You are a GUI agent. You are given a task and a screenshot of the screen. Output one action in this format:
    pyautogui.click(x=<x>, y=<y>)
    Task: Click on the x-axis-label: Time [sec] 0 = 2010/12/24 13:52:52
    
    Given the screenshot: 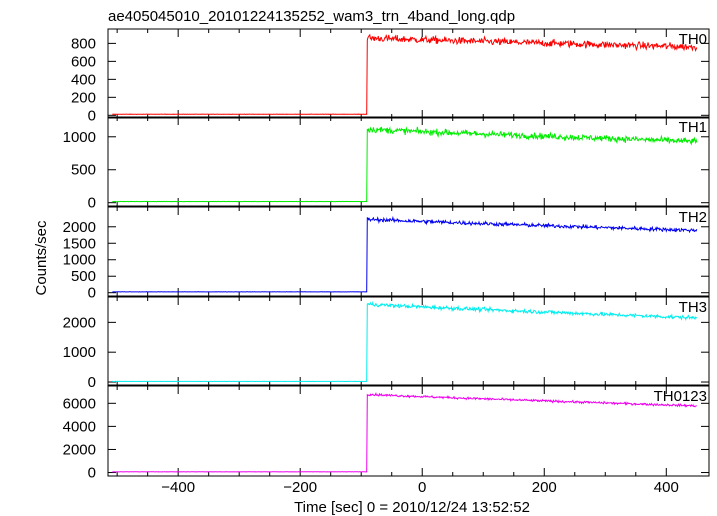 What is the action you would take?
    pyautogui.click(x=412, y=507)
    